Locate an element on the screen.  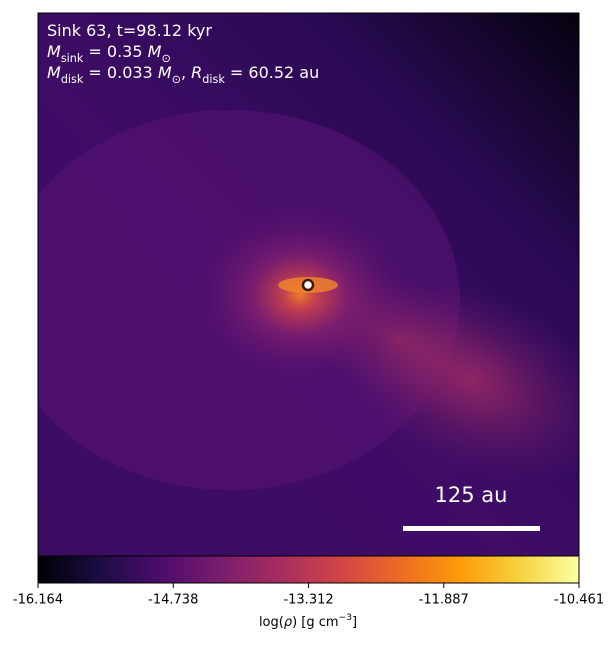
scale-bar is located at coordinates (471, 528).